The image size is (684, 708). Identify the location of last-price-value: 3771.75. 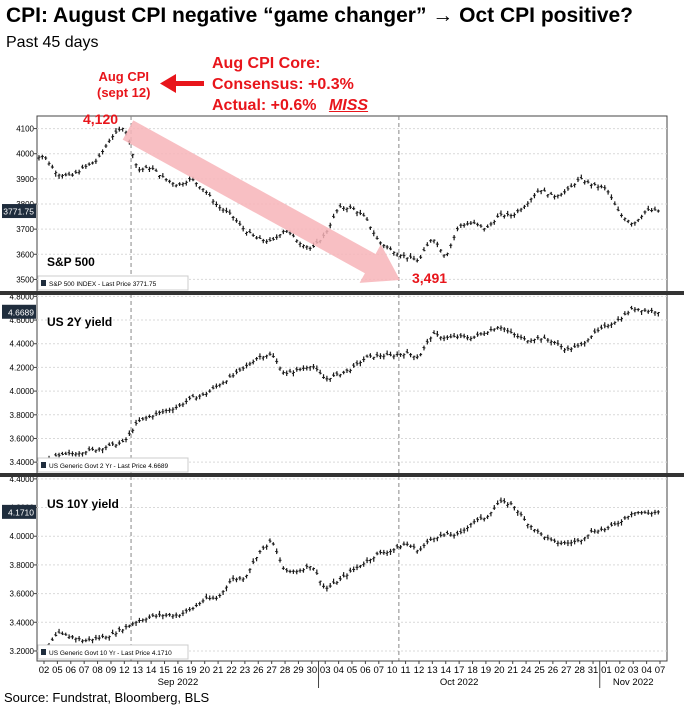
(18, 212).